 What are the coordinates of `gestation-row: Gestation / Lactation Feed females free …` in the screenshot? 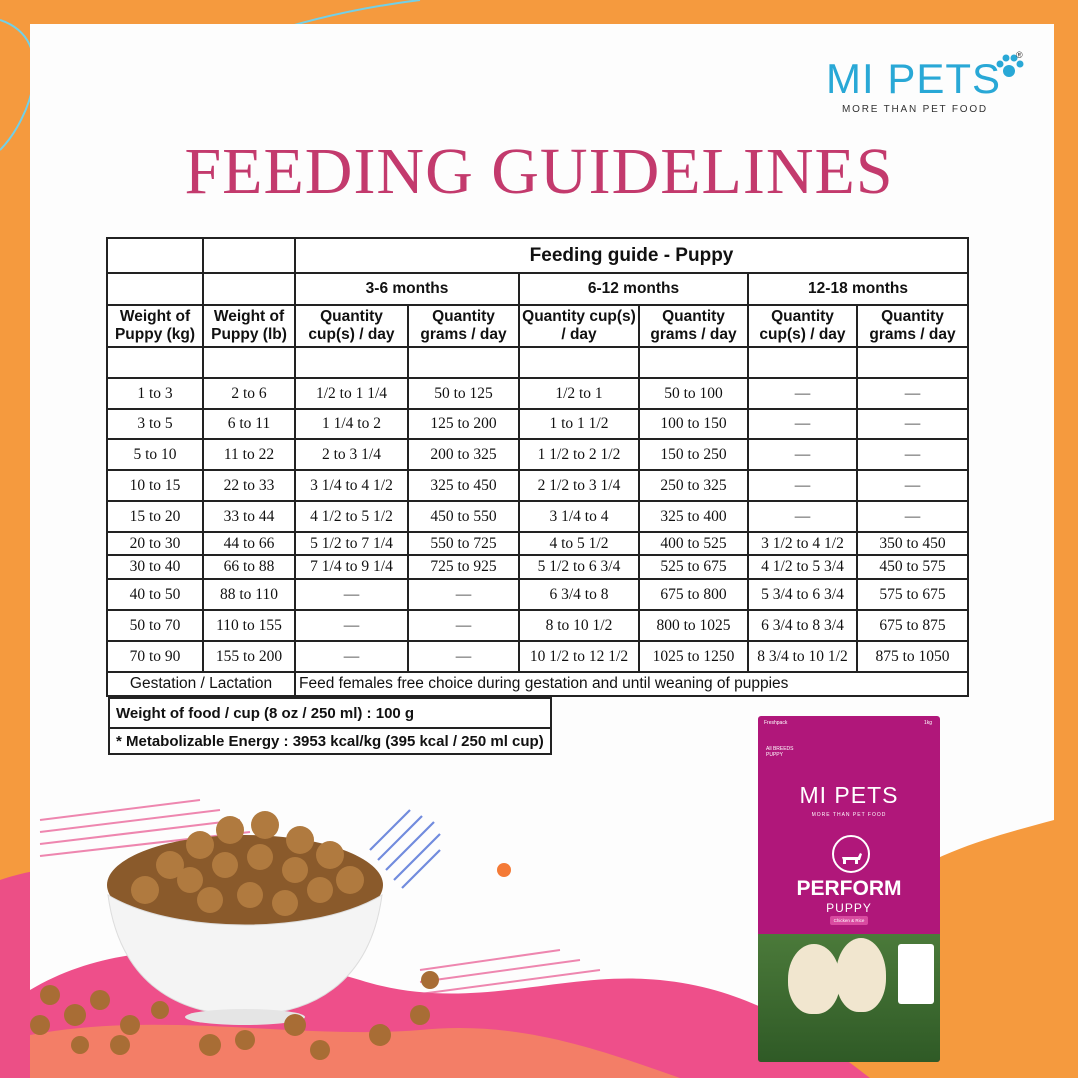 It's located at (538, 684).